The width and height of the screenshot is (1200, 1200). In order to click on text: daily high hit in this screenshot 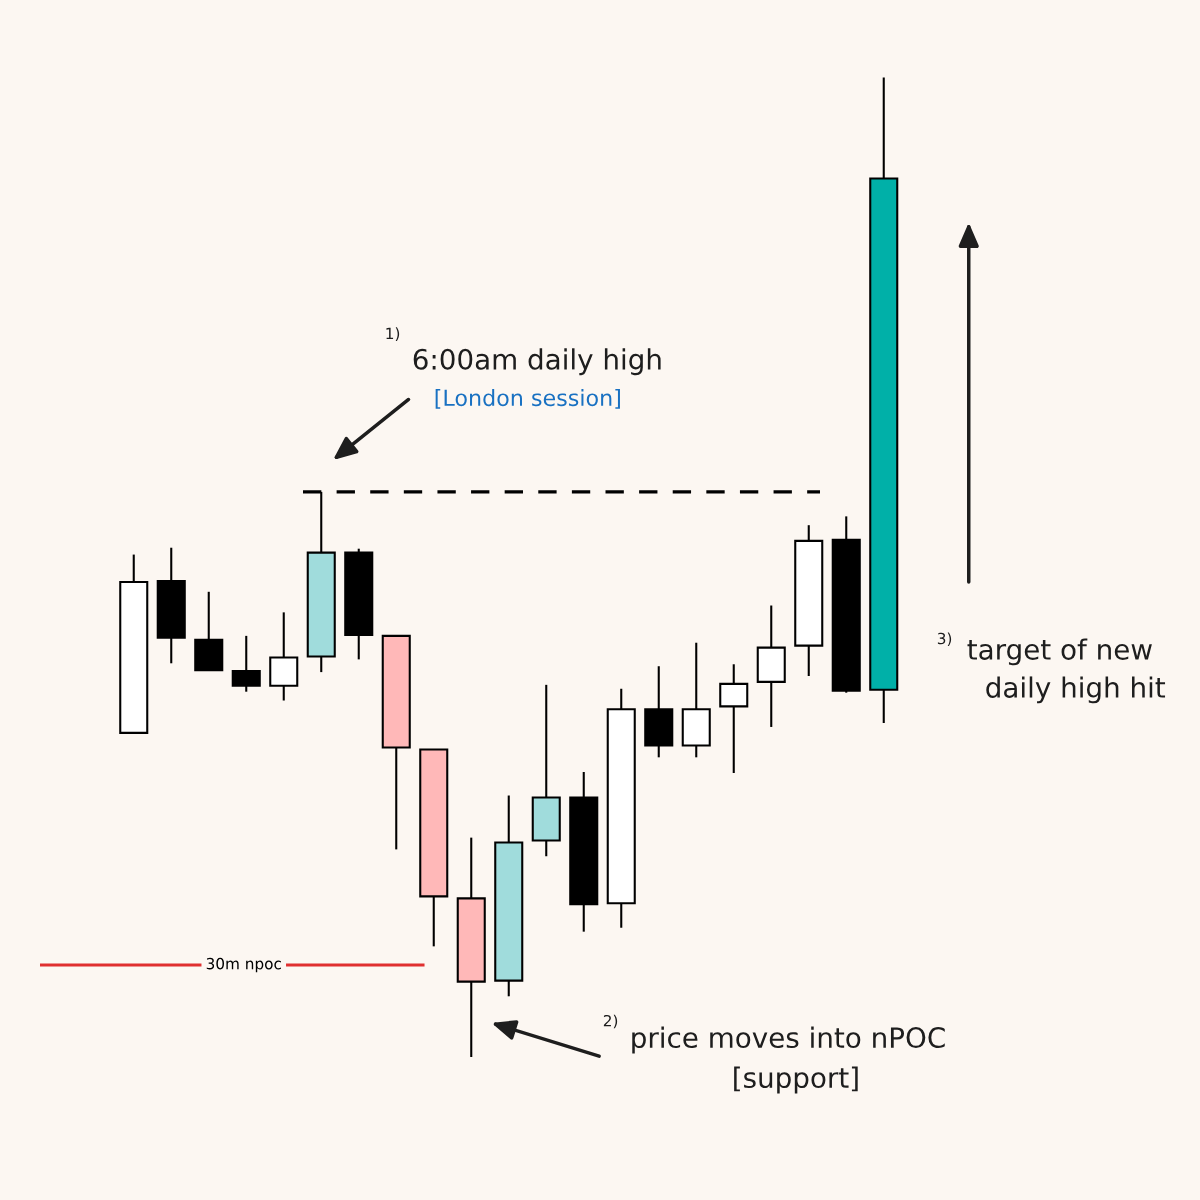, I will do `click(1076, 690)`.